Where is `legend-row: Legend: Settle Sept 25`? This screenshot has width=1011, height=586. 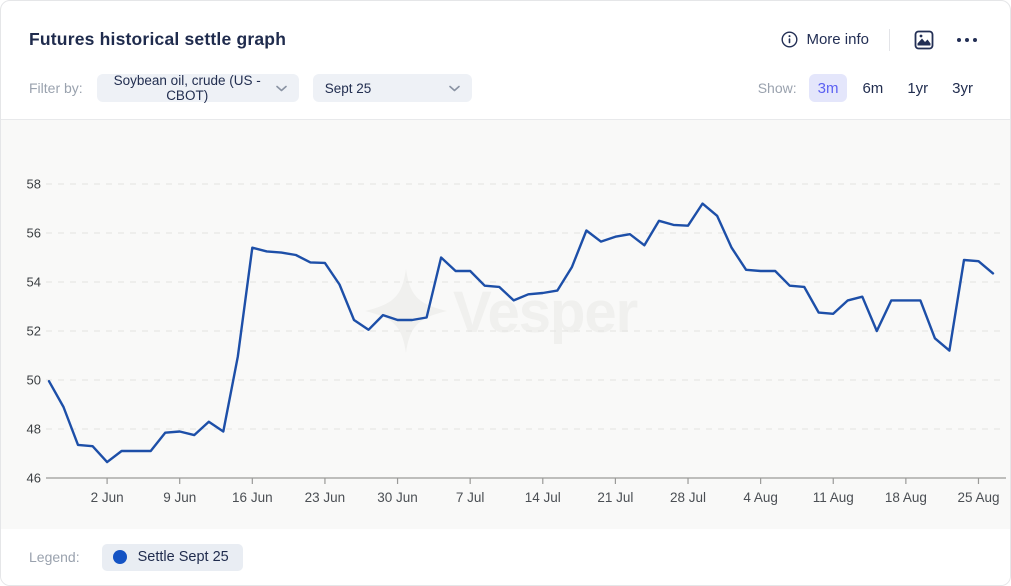
legend-row: Legend: Settle Sept 25 is located at coordinates (505, 556).